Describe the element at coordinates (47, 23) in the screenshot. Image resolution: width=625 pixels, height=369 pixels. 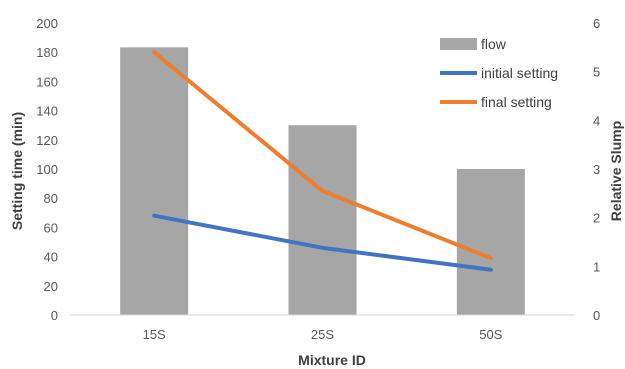
I see `left-tick-label: 200` at that location.